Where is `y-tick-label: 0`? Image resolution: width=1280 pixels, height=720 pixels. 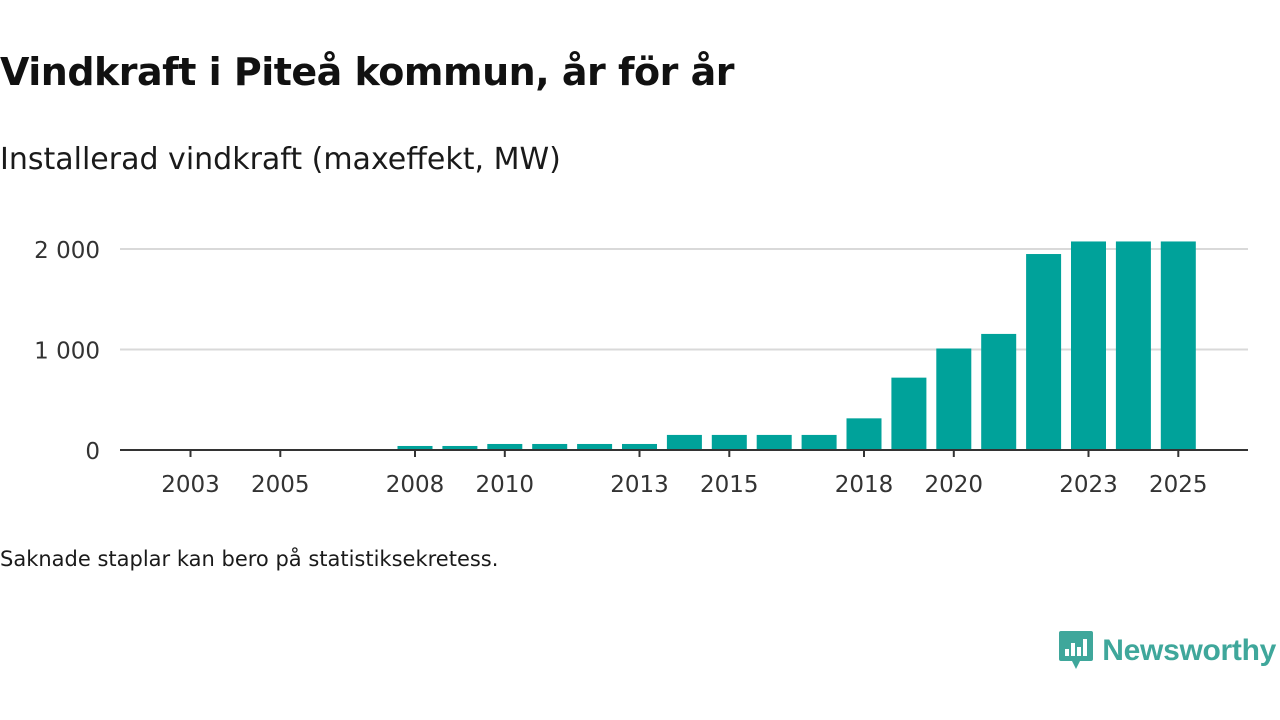 y-tick-label: 0 is located at coordinates (92, 452).